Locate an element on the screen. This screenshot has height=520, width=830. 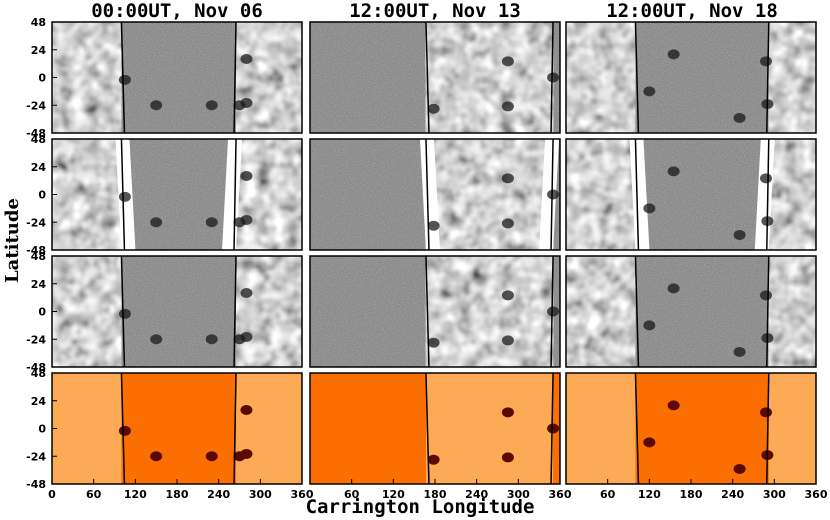
panel-r2-c2 is located at coordinates (435, 194).